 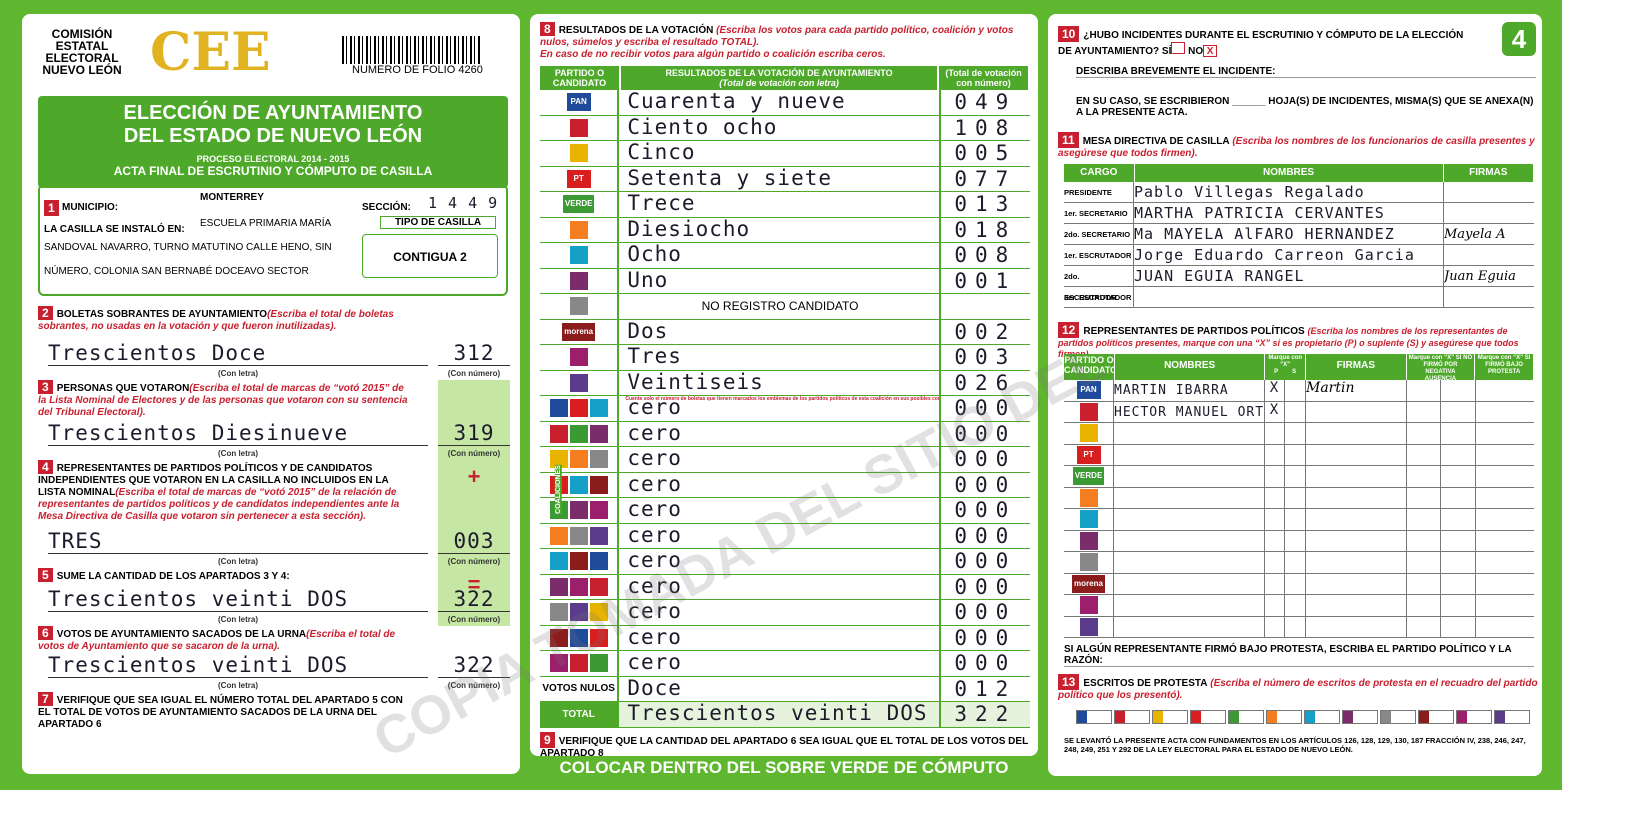 What do you see at coordinates (654, 254) in the screenshot?
I see `letra: Ocho` at bounding box center [654, 254].